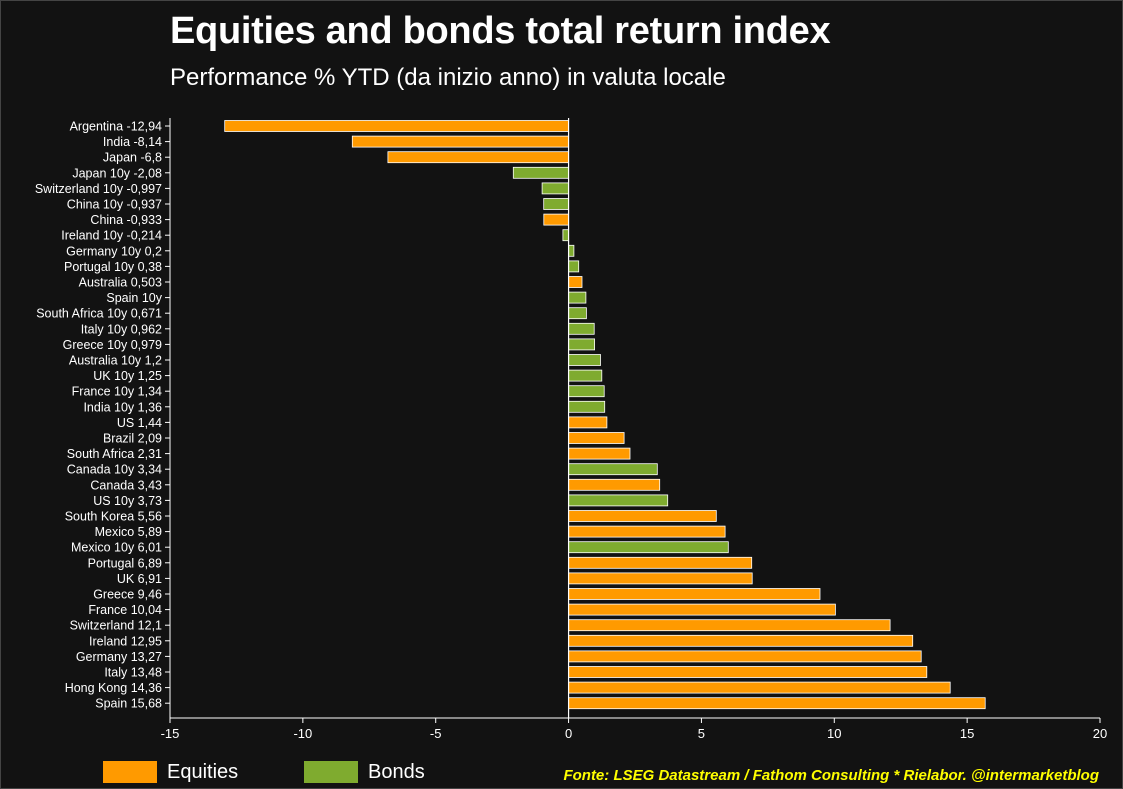 This screenshot has width=1123, height=789. Describe the element at coordinates (132, 439) in the screenshot. I see `y-tick-label: Brazil 2,09` at that location.